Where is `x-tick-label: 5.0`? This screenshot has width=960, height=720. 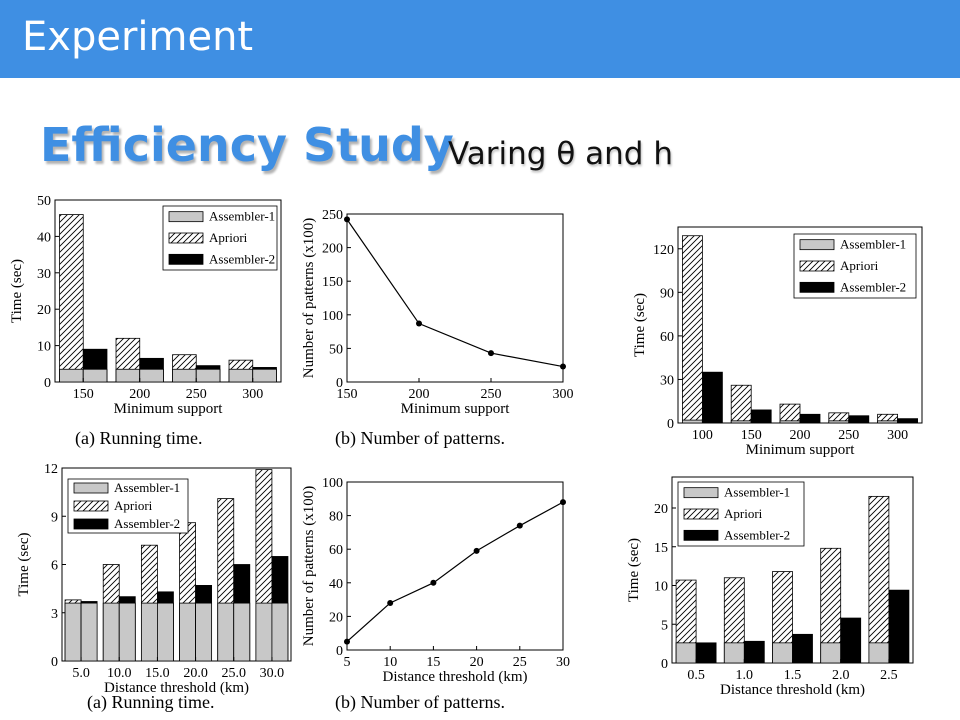 x-tick-label: 5.0 is located at coordinates (81, 673).